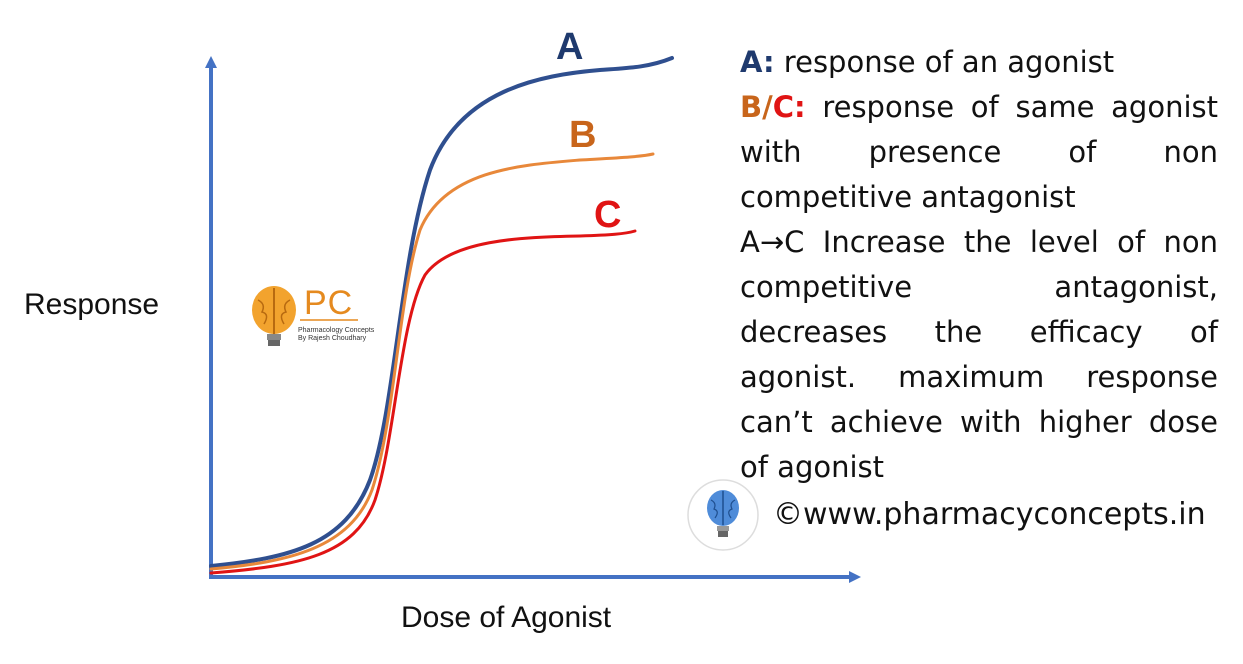  What do you see at coordinates (274, 316) in the screenshot?
I see `brain-icon` at bounding box center [274, 316].